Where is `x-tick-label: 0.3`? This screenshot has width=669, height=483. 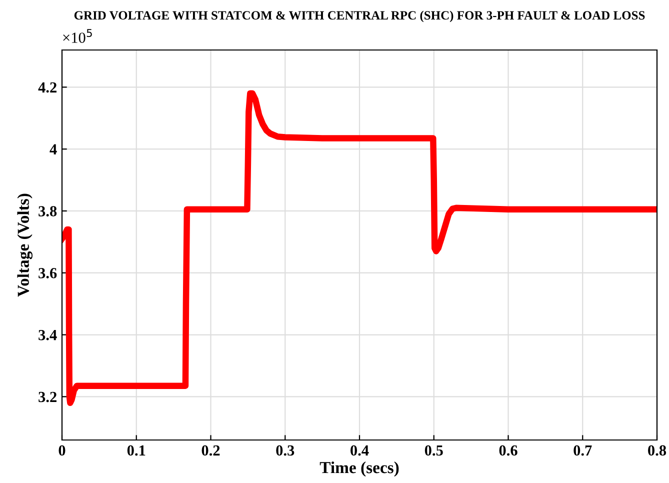 x-tick-label: 0.3 is located at coordinates (285, 450).